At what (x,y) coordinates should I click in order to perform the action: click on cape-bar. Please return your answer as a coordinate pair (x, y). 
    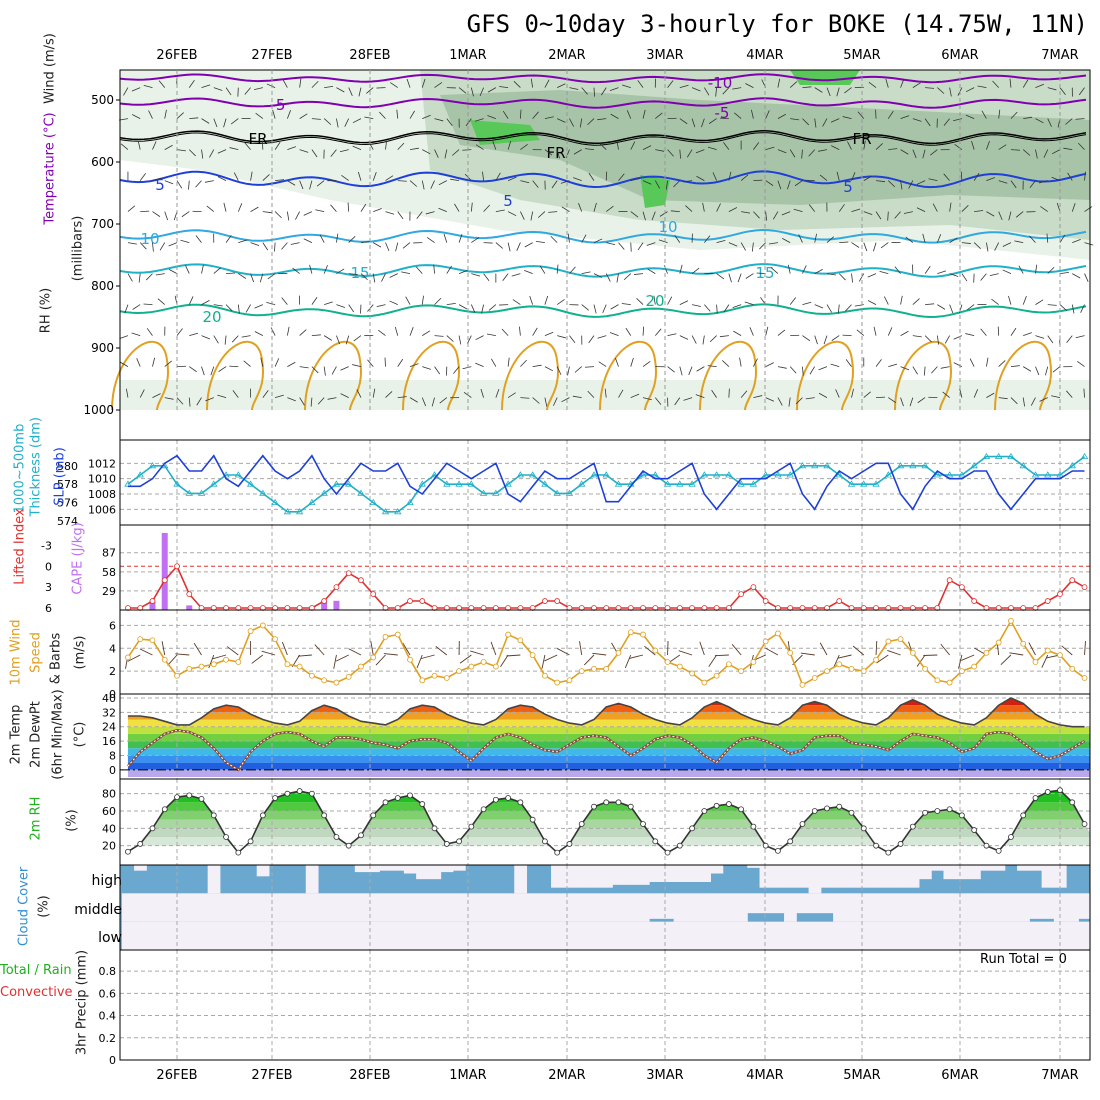
    Looking at the image, I should click on (152, 605).